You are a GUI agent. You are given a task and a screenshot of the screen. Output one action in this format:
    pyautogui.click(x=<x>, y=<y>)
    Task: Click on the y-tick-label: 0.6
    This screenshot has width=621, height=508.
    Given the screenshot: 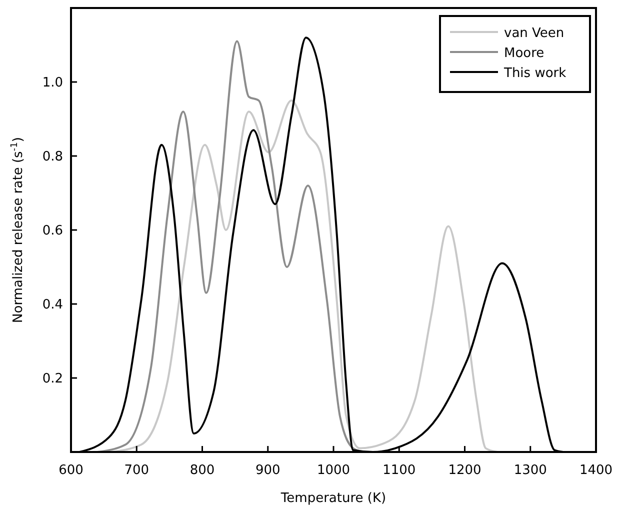 What is the action you would take?
    pyautogui.click(x=52, y=231)
    